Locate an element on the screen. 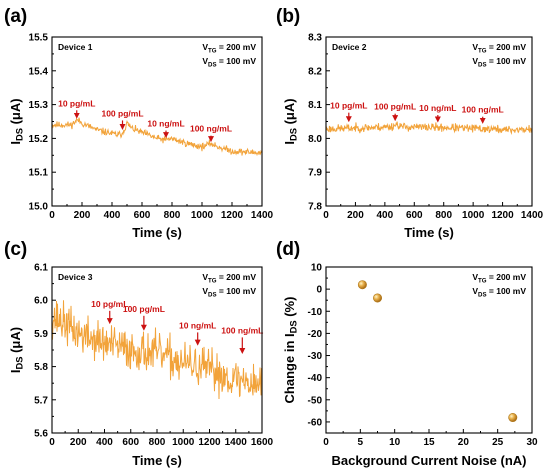 The image size is (550, 473). x-tick-label: 5 is located at coordinates (361, 442).